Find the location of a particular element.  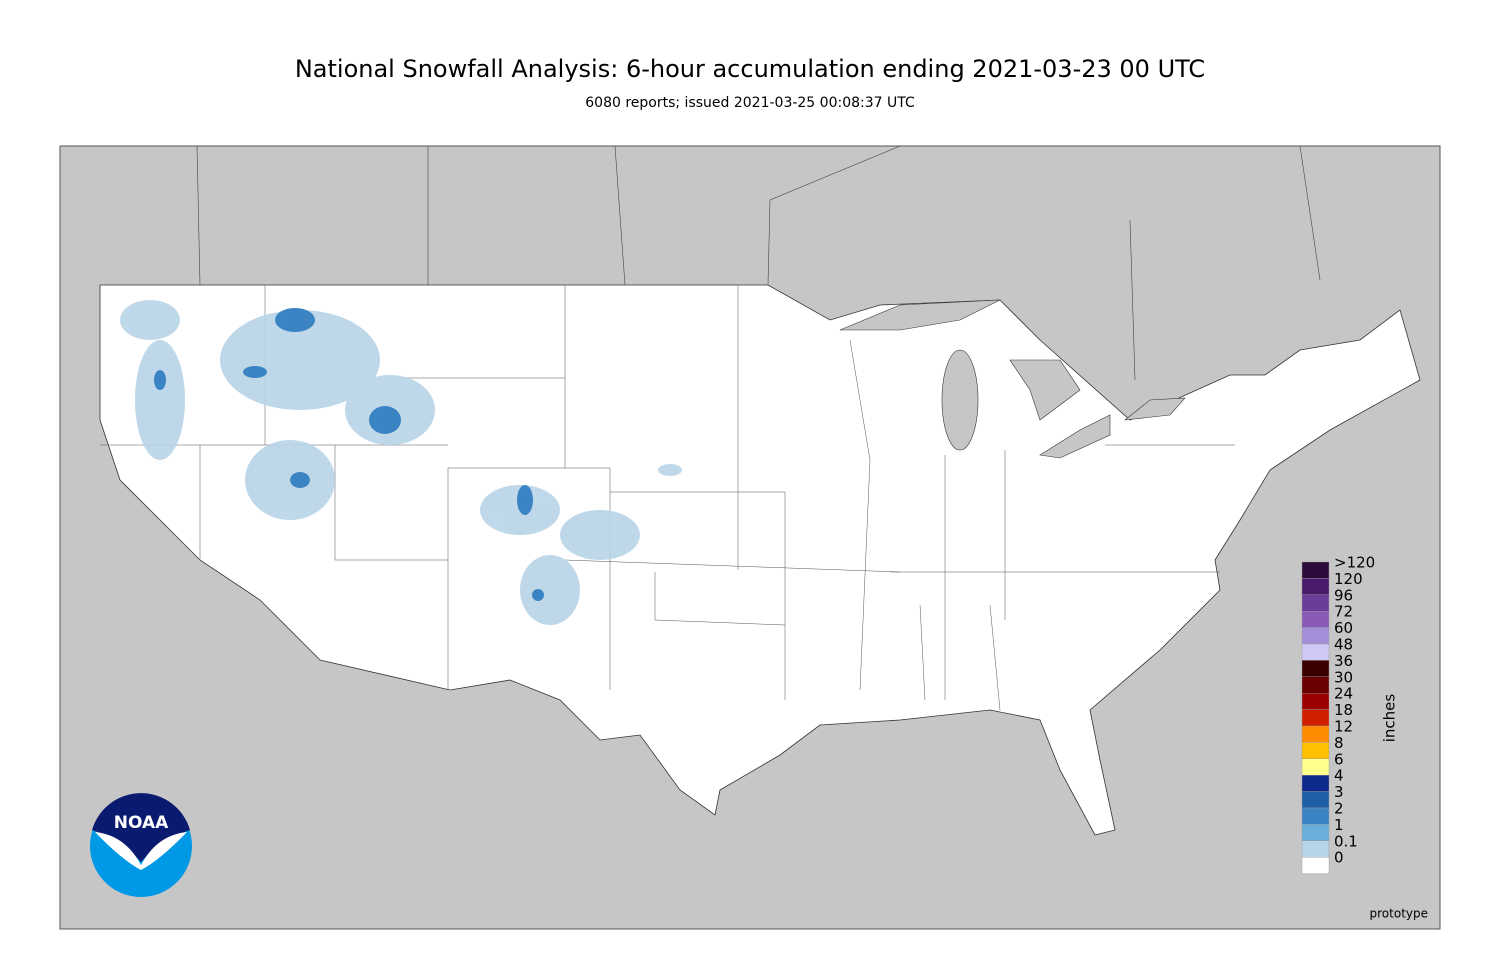

legend-label: 36 is located at coordinates (1343, 661).